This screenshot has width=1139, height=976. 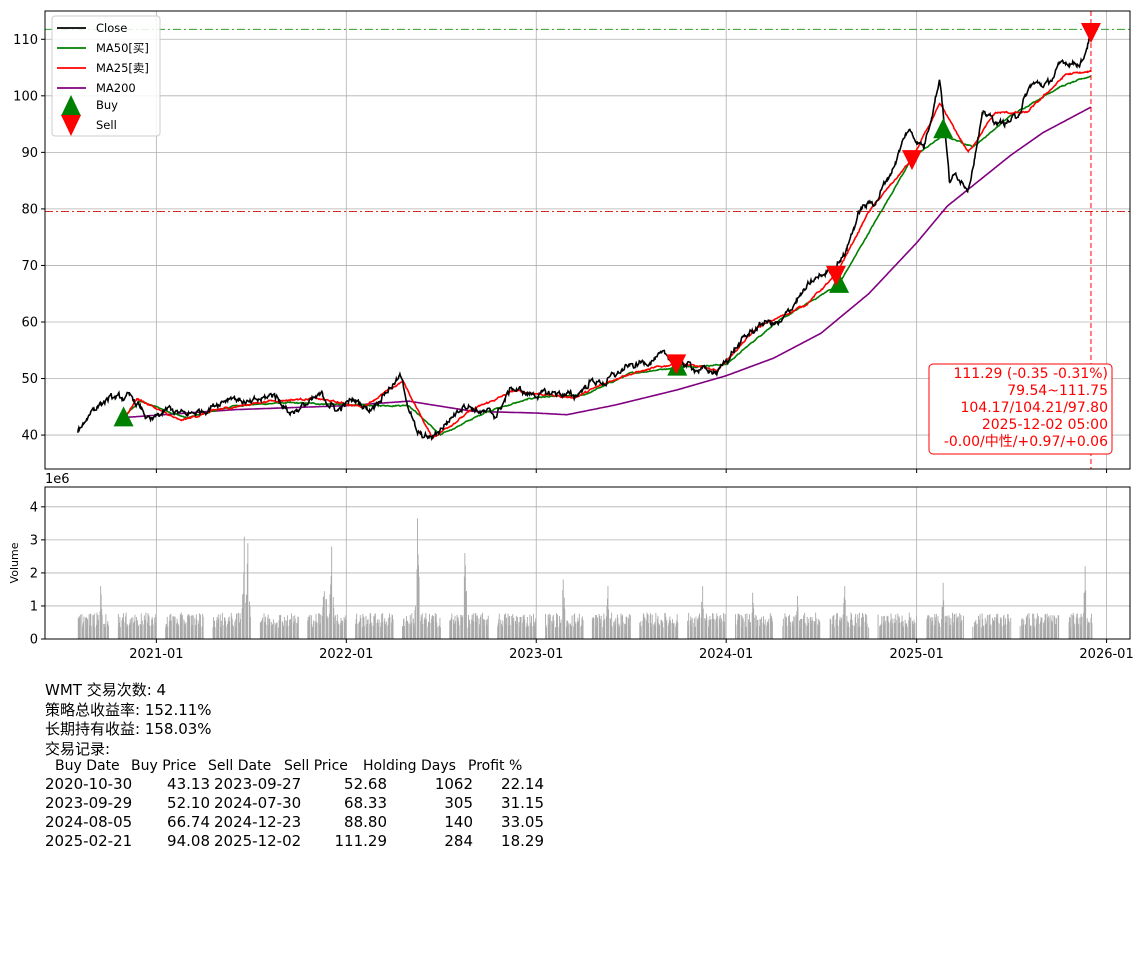 What do you see at coordinates (188, 803) in the screenshot?
I see `trade-buy-price: 52.10` at bounding box center [188, 803].